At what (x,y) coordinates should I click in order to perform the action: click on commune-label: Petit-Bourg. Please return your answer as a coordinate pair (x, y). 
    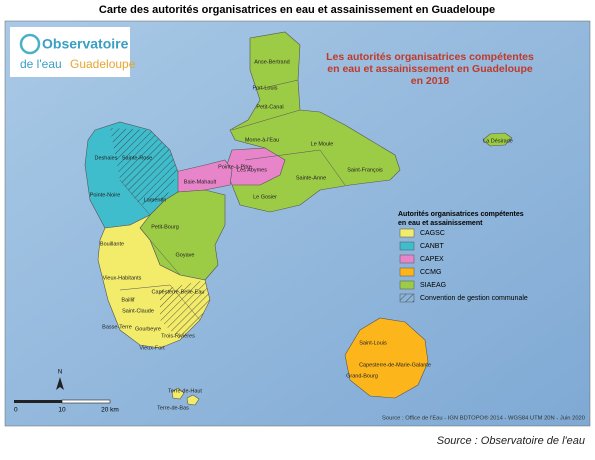
    Looking at the image, I should click on (165, 227).